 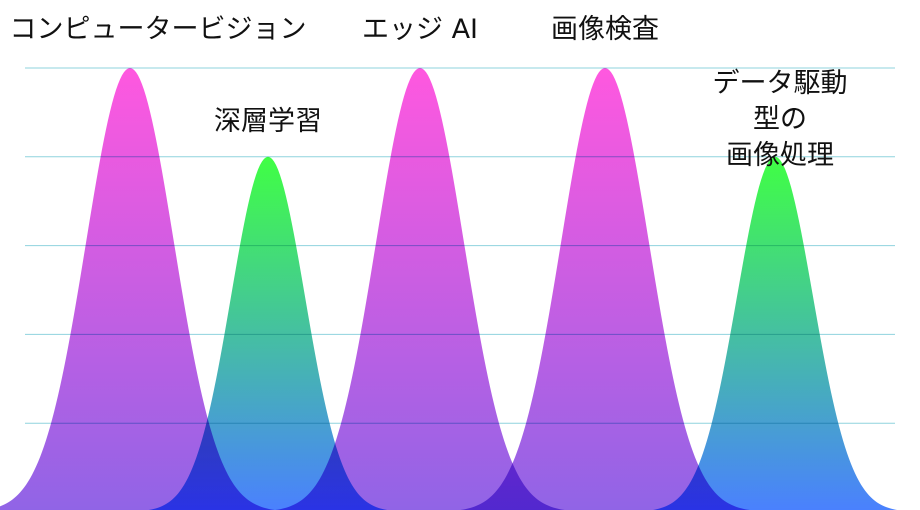 I want to click on peak-label: データ駆動型の 画像処理, so click(x=780, y=119).